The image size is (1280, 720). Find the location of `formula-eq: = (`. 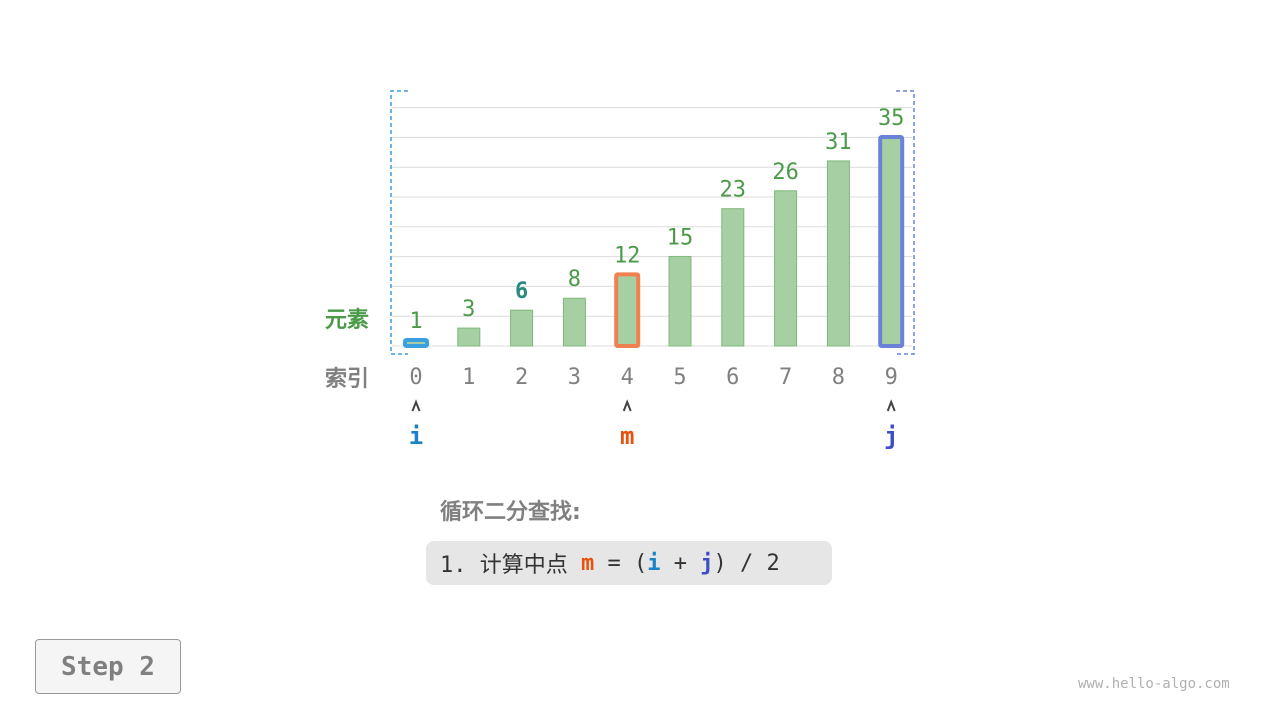

formula-eq: = ( is located at coordinates (621, 563).